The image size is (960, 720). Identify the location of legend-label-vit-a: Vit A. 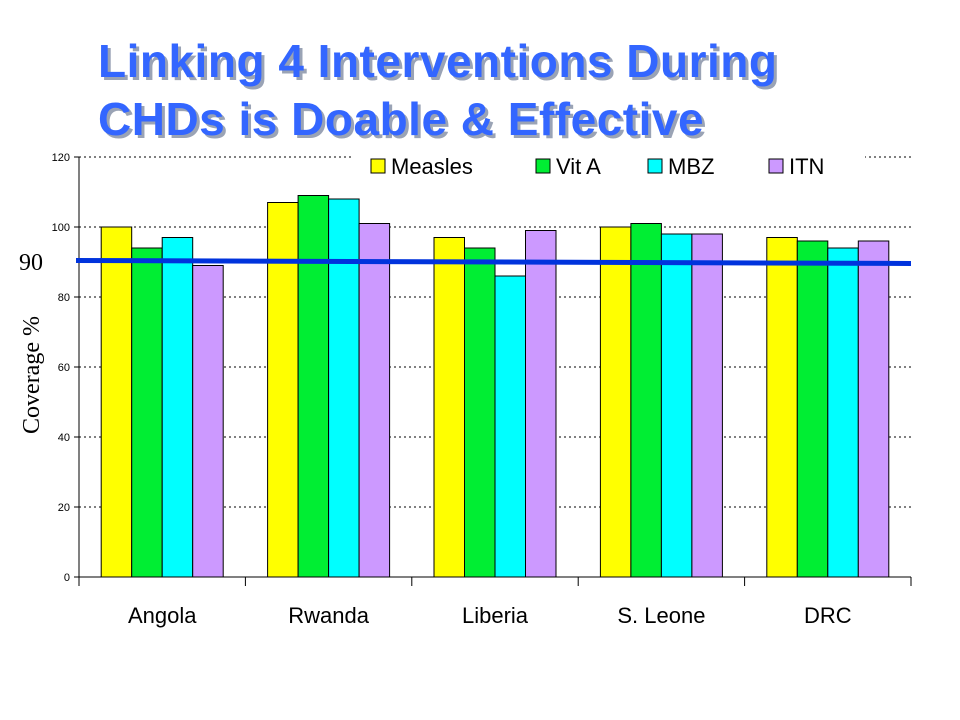
(578, 166).